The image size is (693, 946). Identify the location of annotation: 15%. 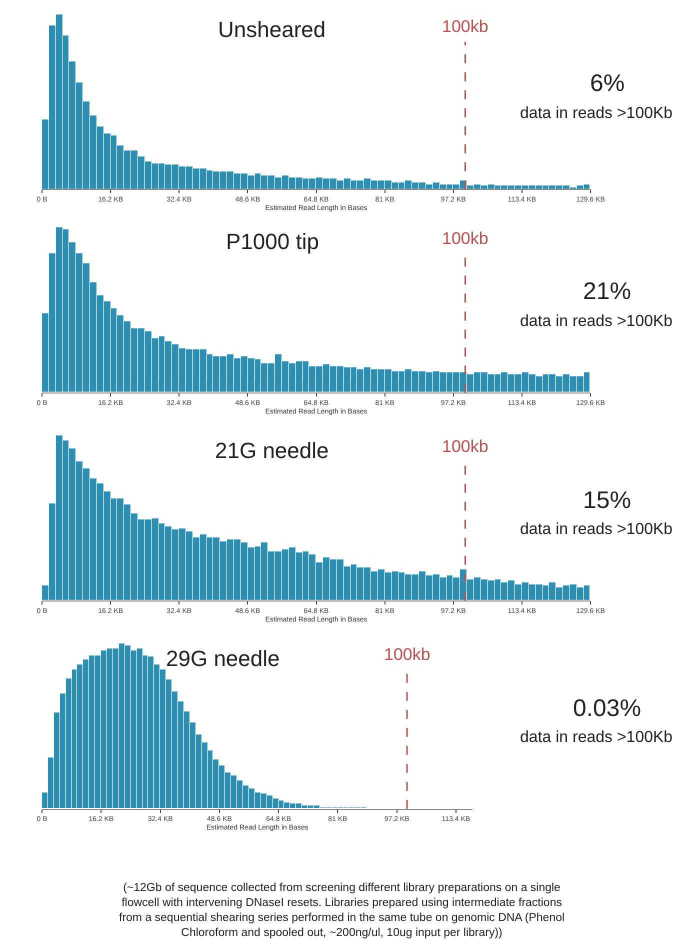
(607, 500).